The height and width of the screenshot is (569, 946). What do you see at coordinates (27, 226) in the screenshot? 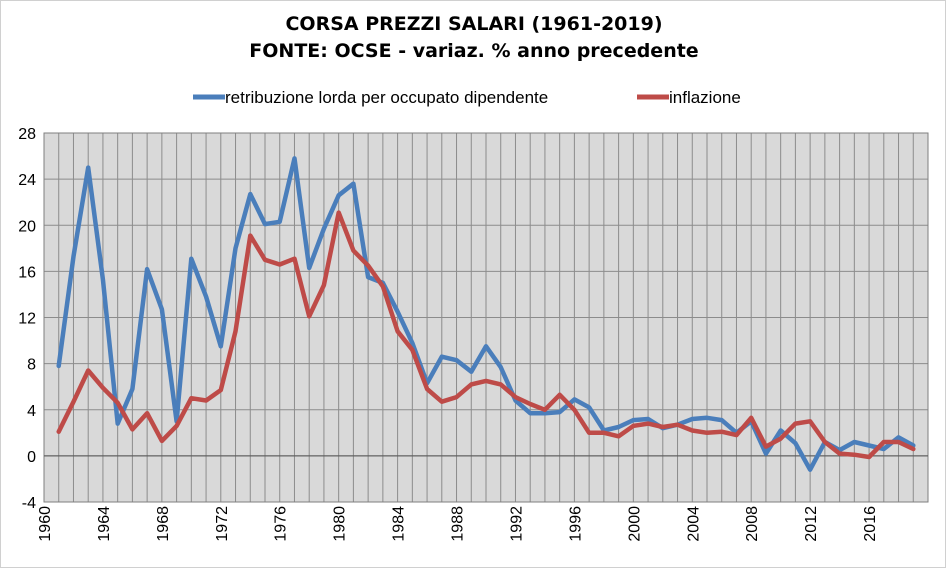
I see `y-tick-label: 20` at bounding box center [27, 226].